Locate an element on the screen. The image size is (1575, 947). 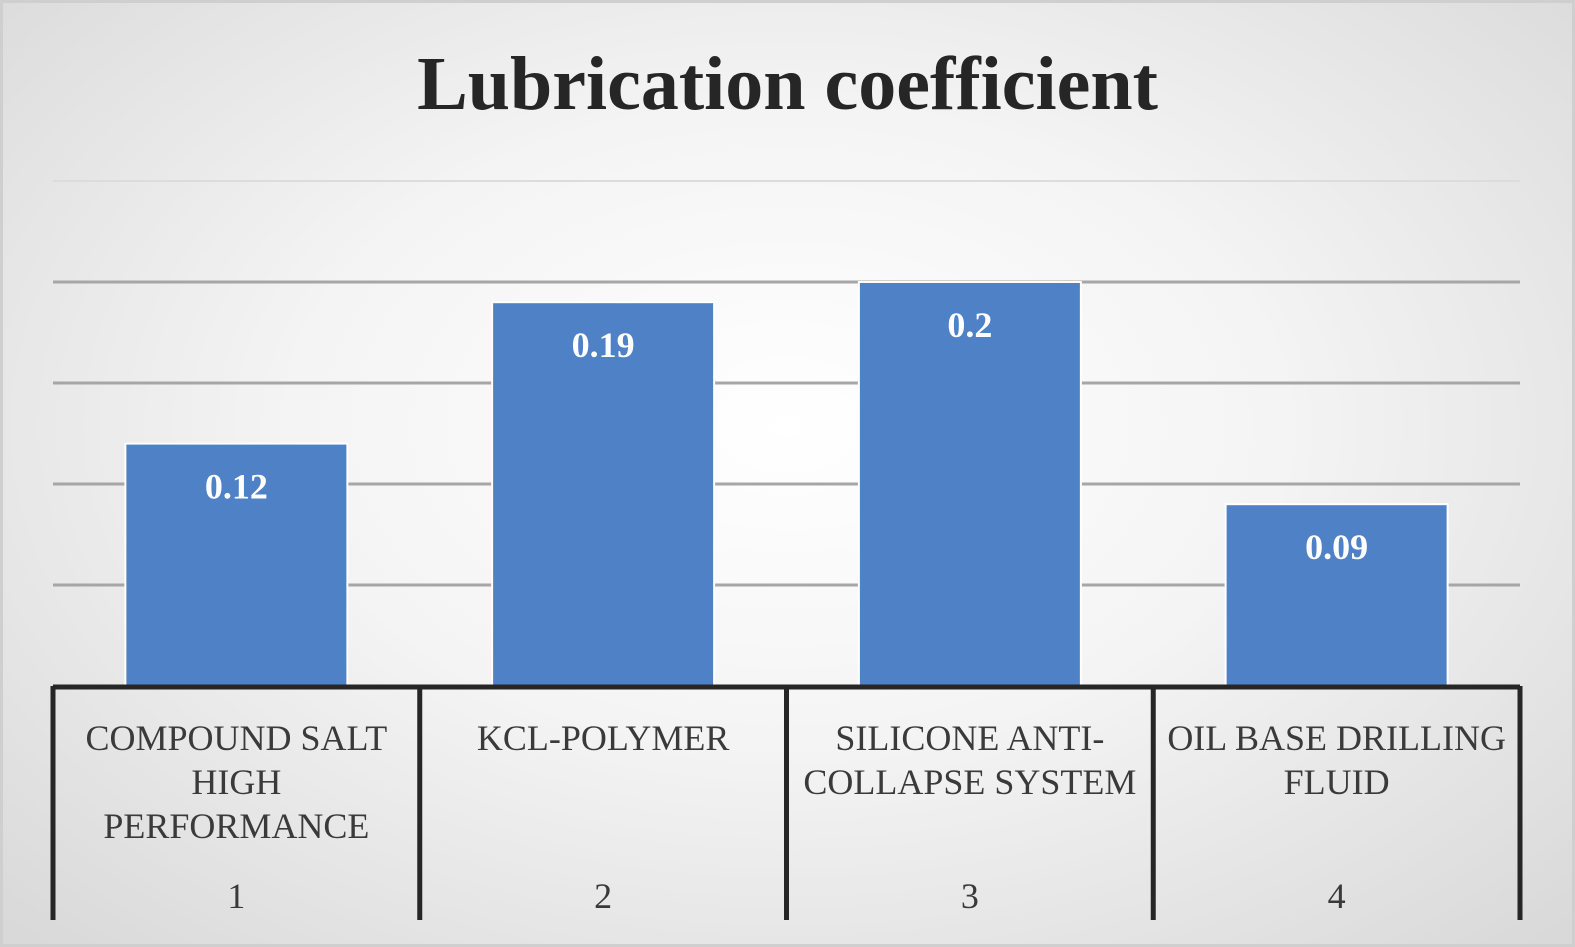
category-index-label: 1 is located at coordinates (236, 896).